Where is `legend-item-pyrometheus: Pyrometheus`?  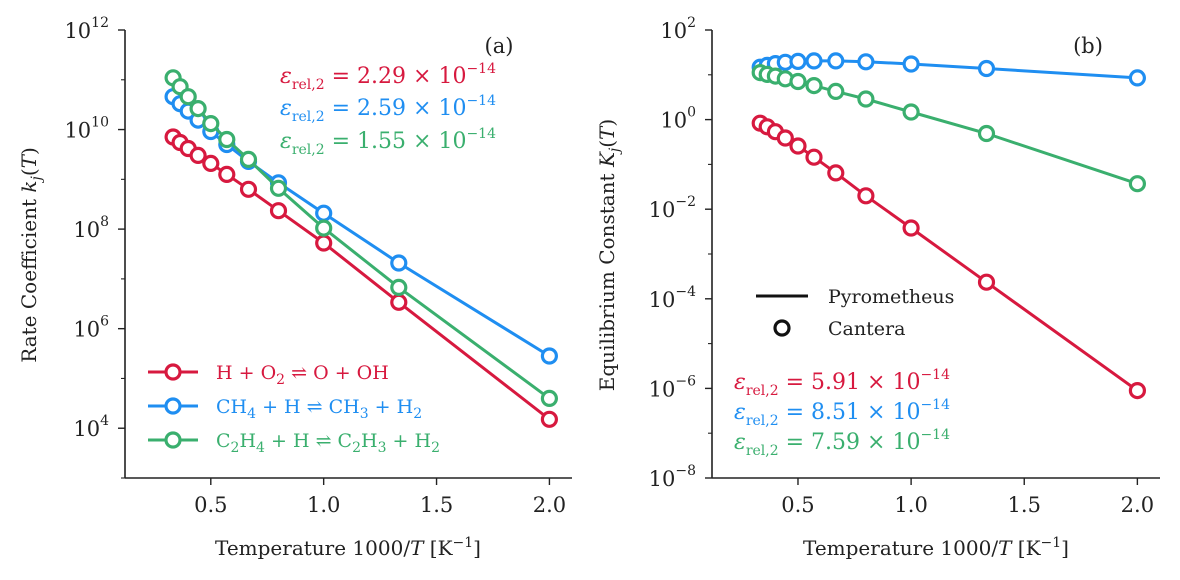
legend-item-pyrometheus: Pyrometheus is located at coordinates (855, 297).